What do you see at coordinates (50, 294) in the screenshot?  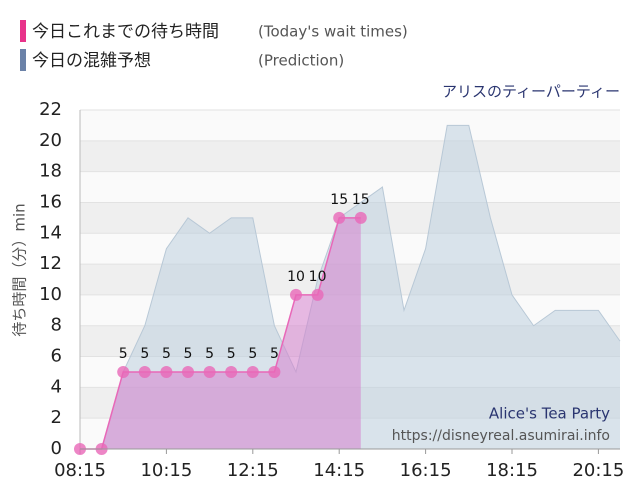 I see `y-tick-label: 10` at bounding box center [50, 294].